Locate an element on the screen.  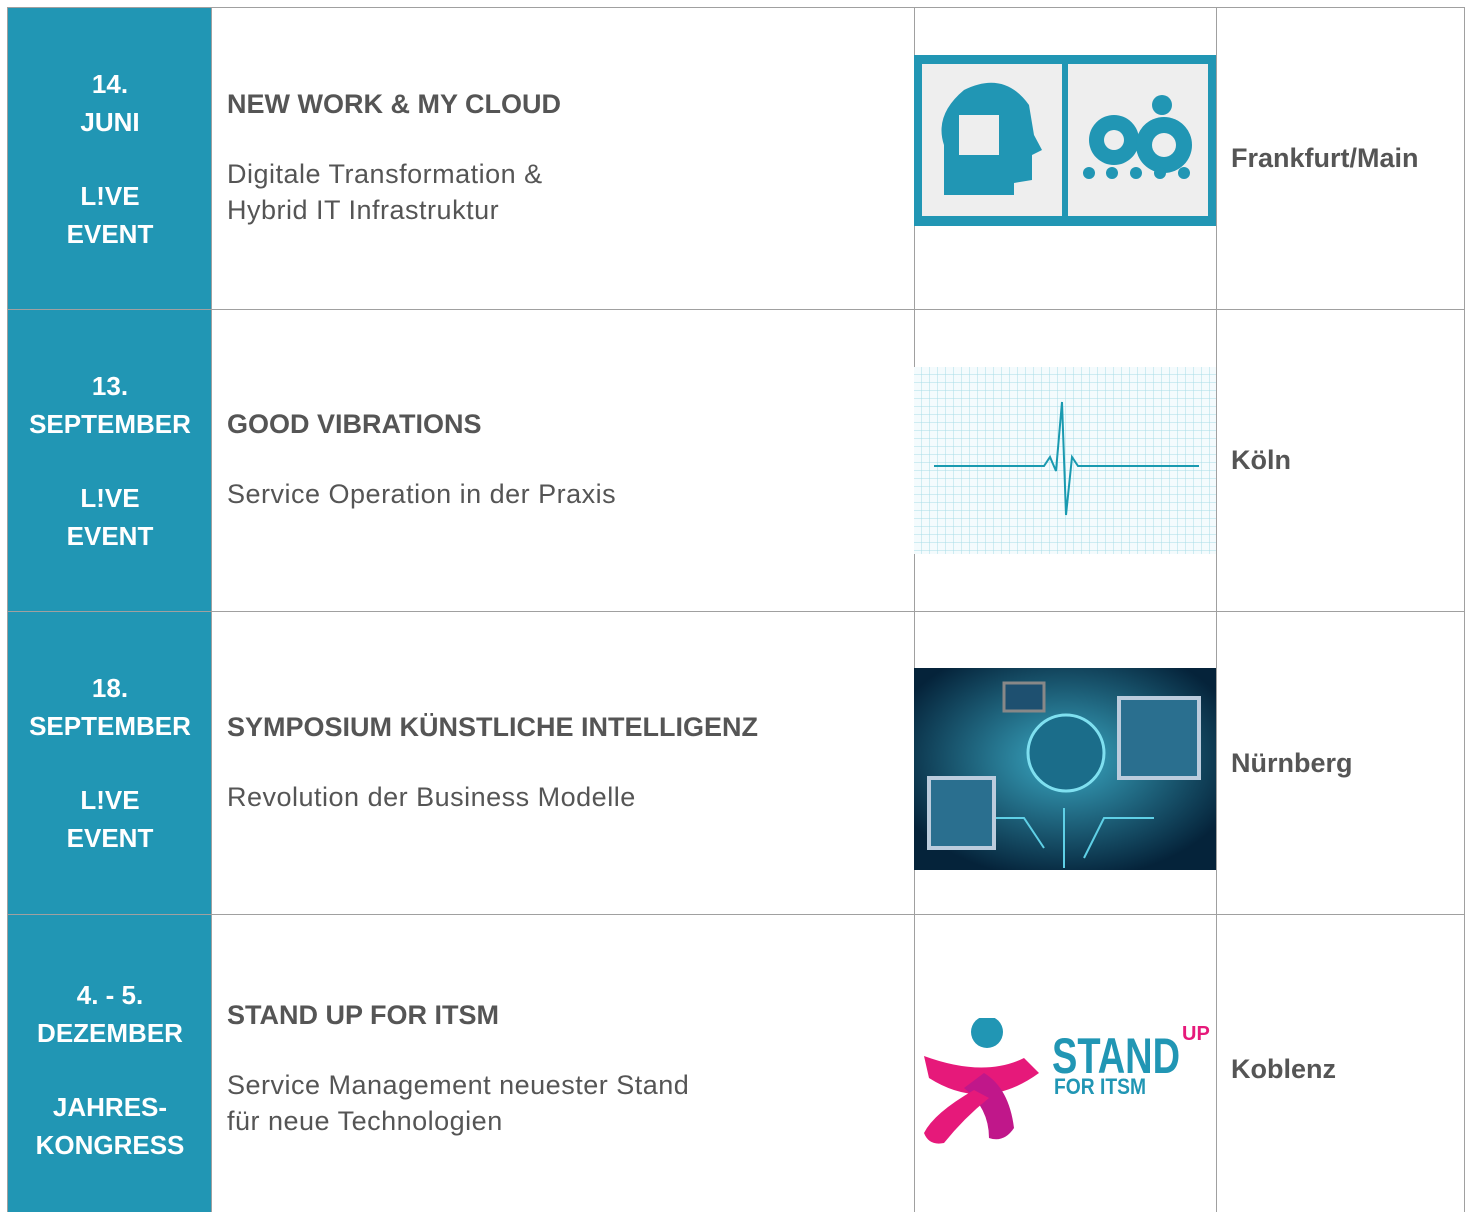
event-description: Hybrid IT Infrastruktur is located at coordinates (363, 210).